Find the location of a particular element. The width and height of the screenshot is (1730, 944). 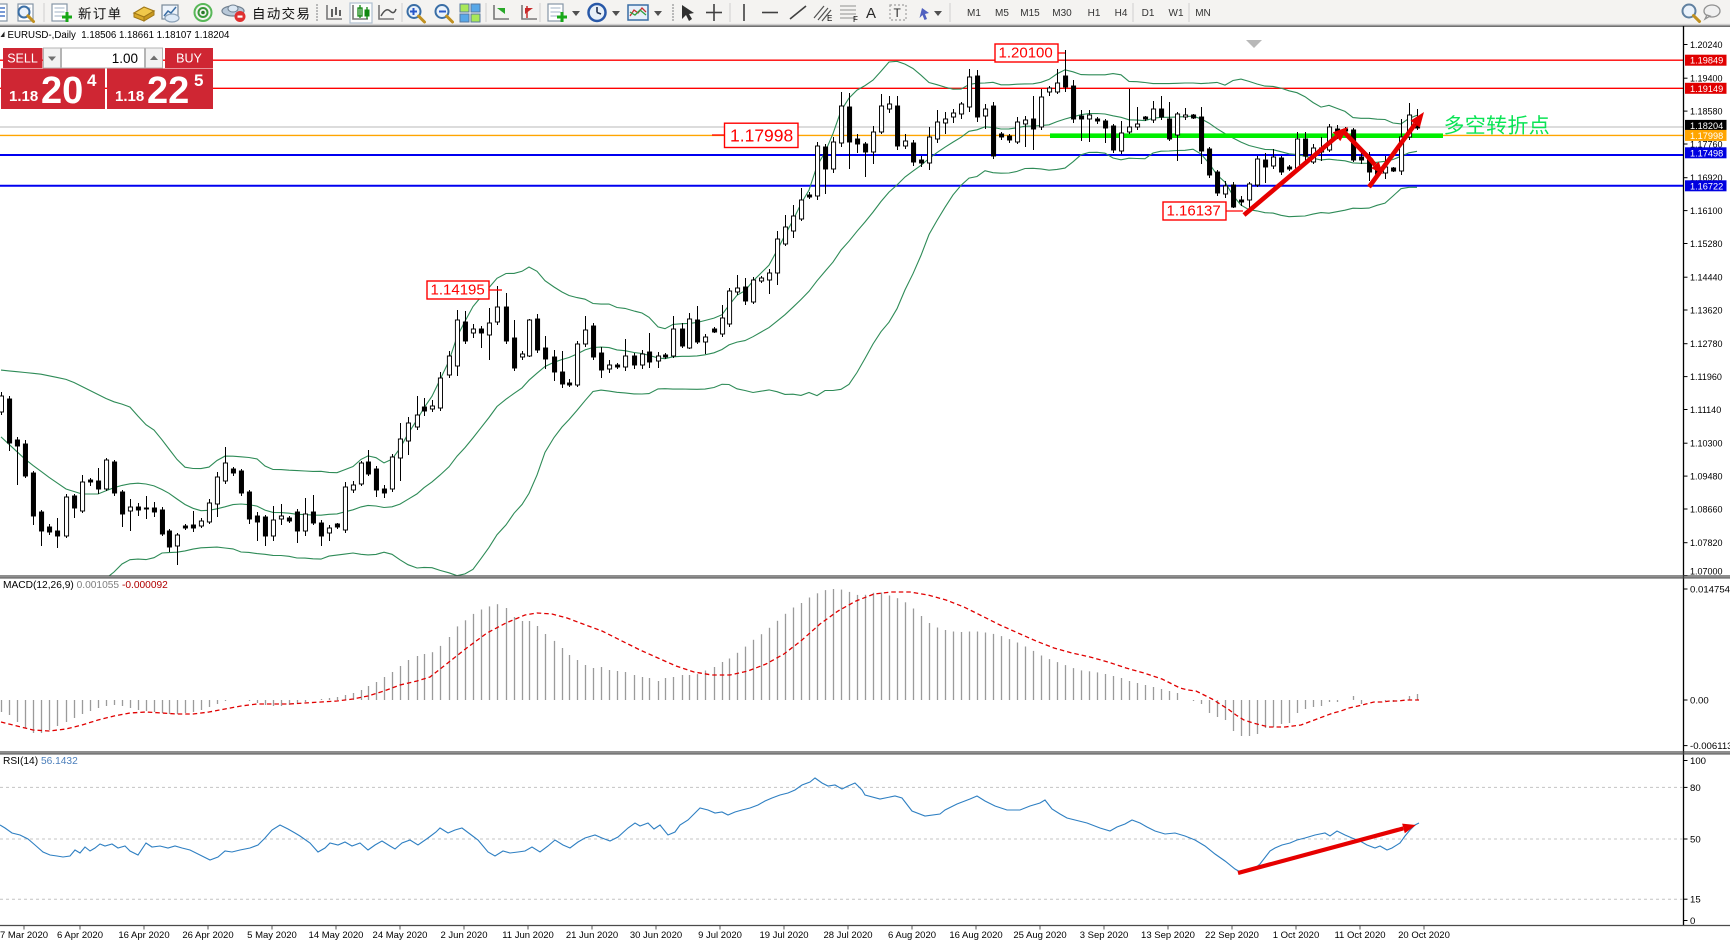

svg-text: 1.19849 is located at coordinates (1706, 61).